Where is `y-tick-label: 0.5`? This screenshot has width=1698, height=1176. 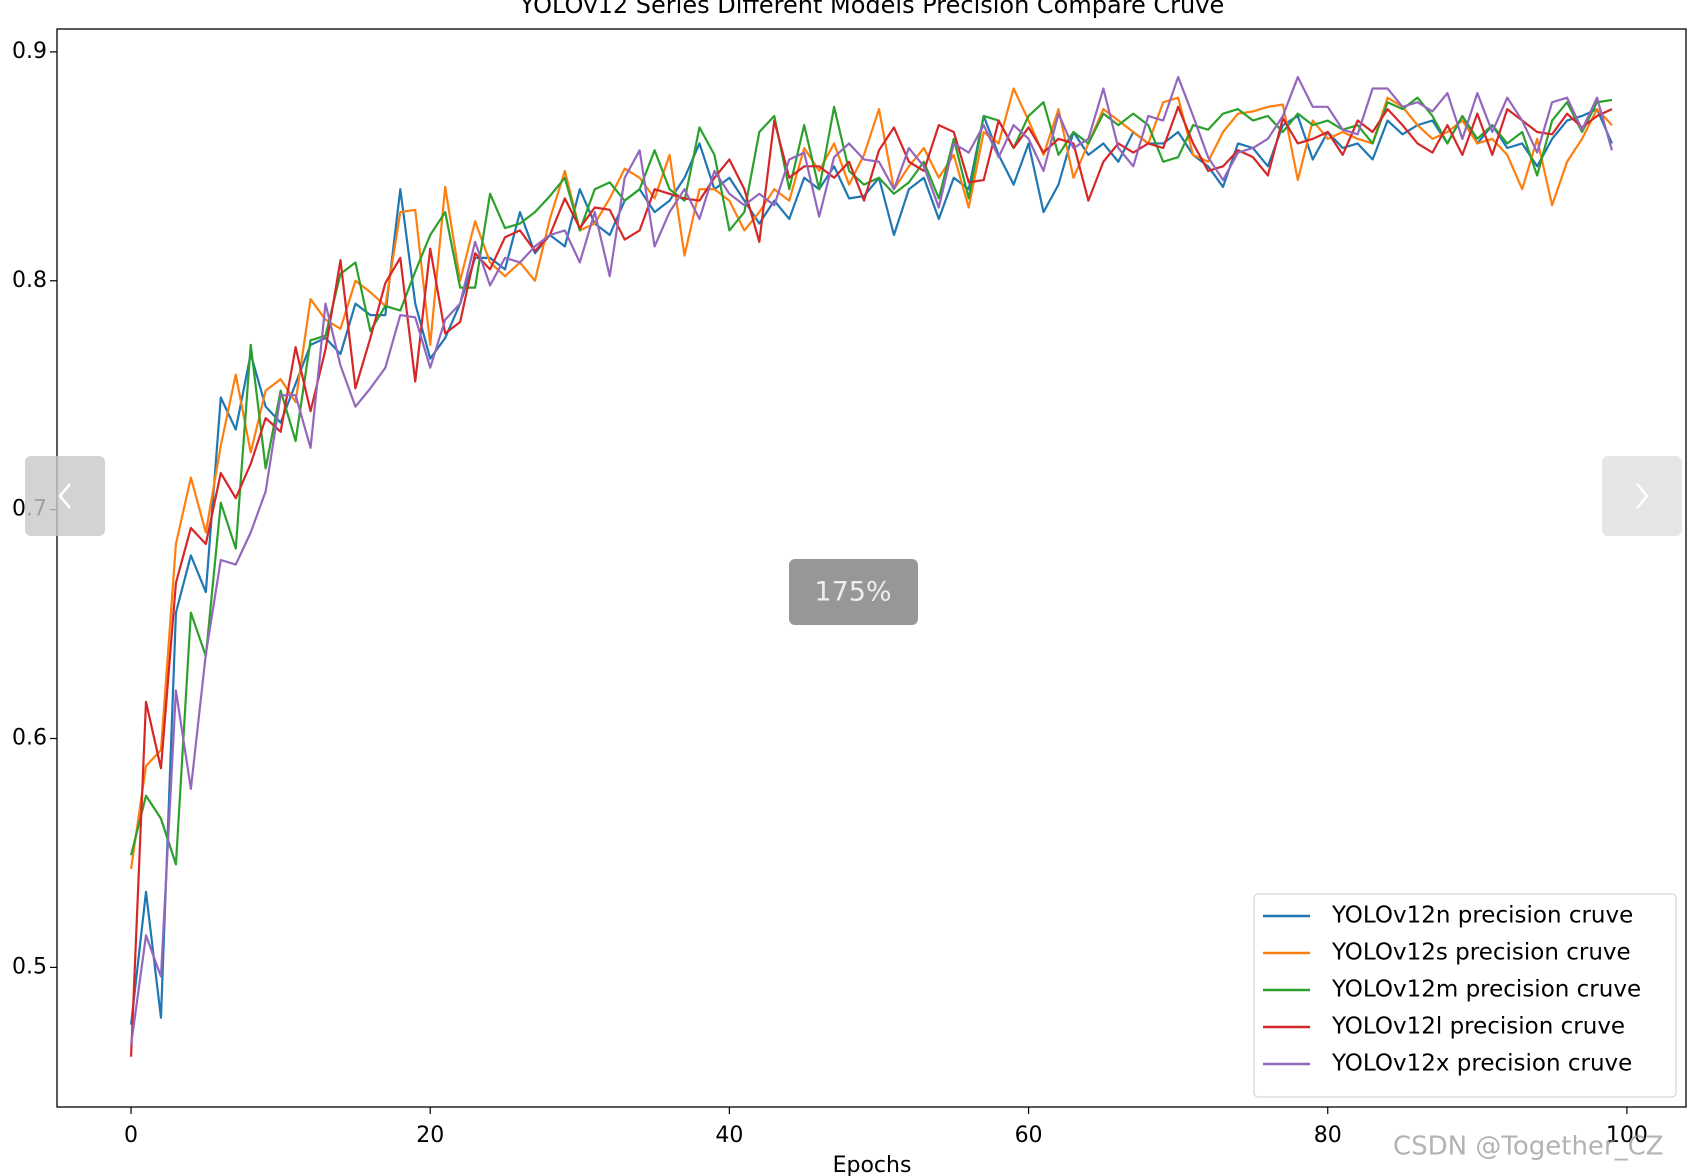
y-tick-label: 0.5 is located at coordinates (29, 966).